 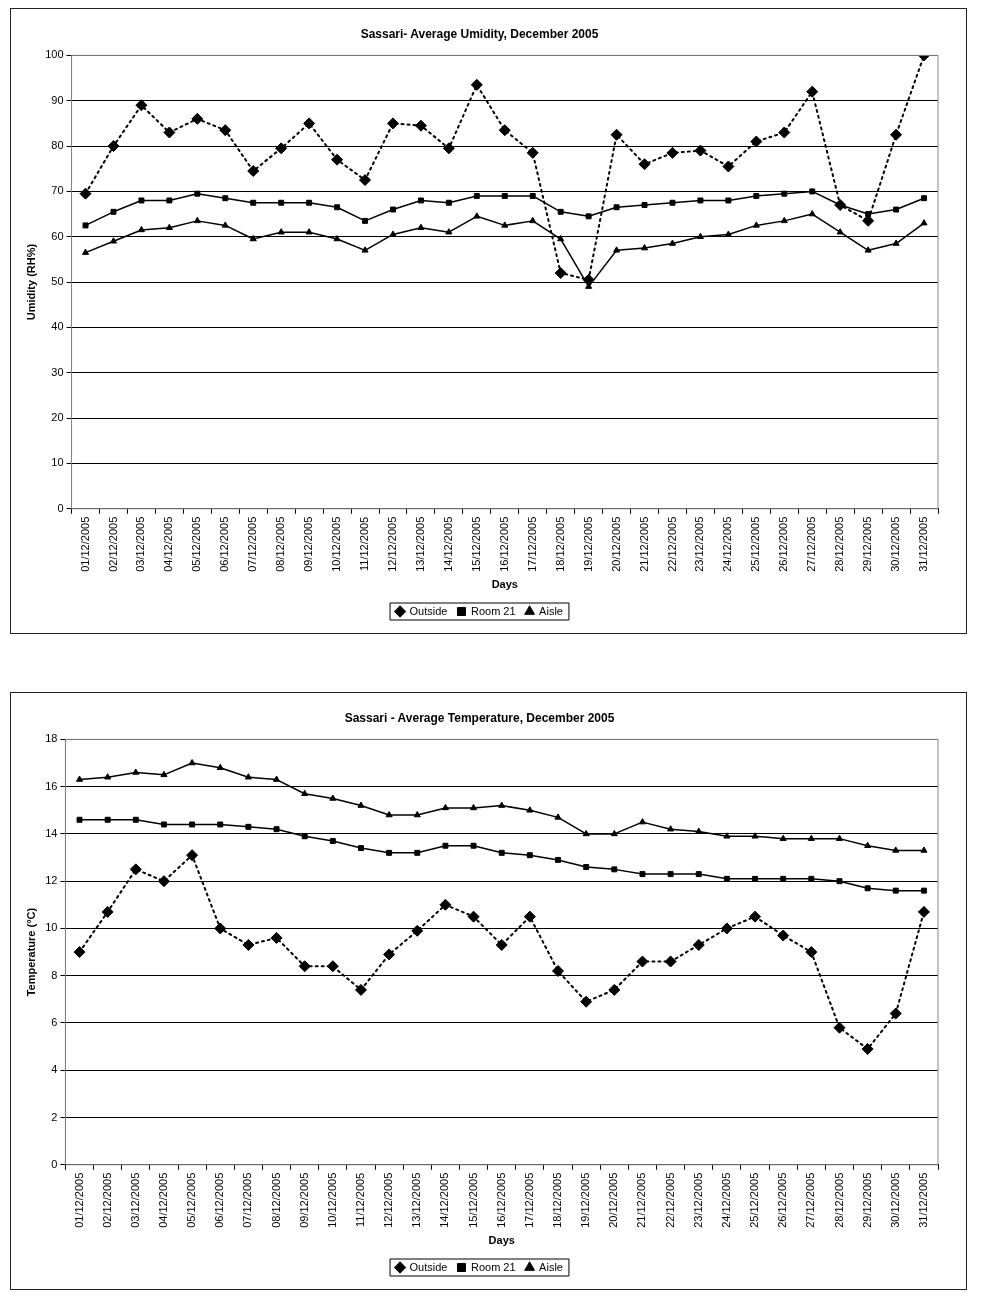 I want to click on x-tick-label: 17/12/2005, so click(x=531, y=544).